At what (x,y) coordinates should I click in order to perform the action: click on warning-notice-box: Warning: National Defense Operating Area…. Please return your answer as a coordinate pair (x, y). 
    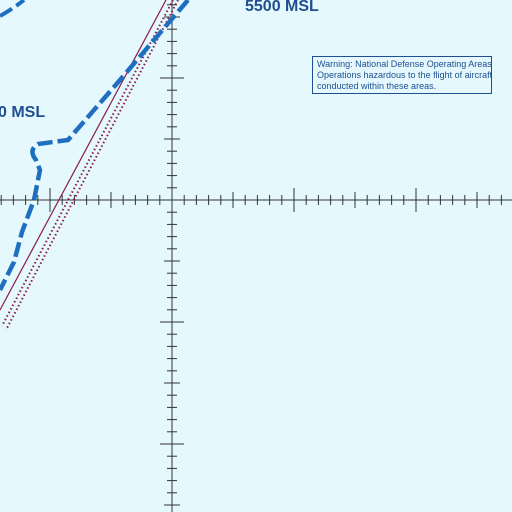
    Looking at the image, I should click on (402, 75).